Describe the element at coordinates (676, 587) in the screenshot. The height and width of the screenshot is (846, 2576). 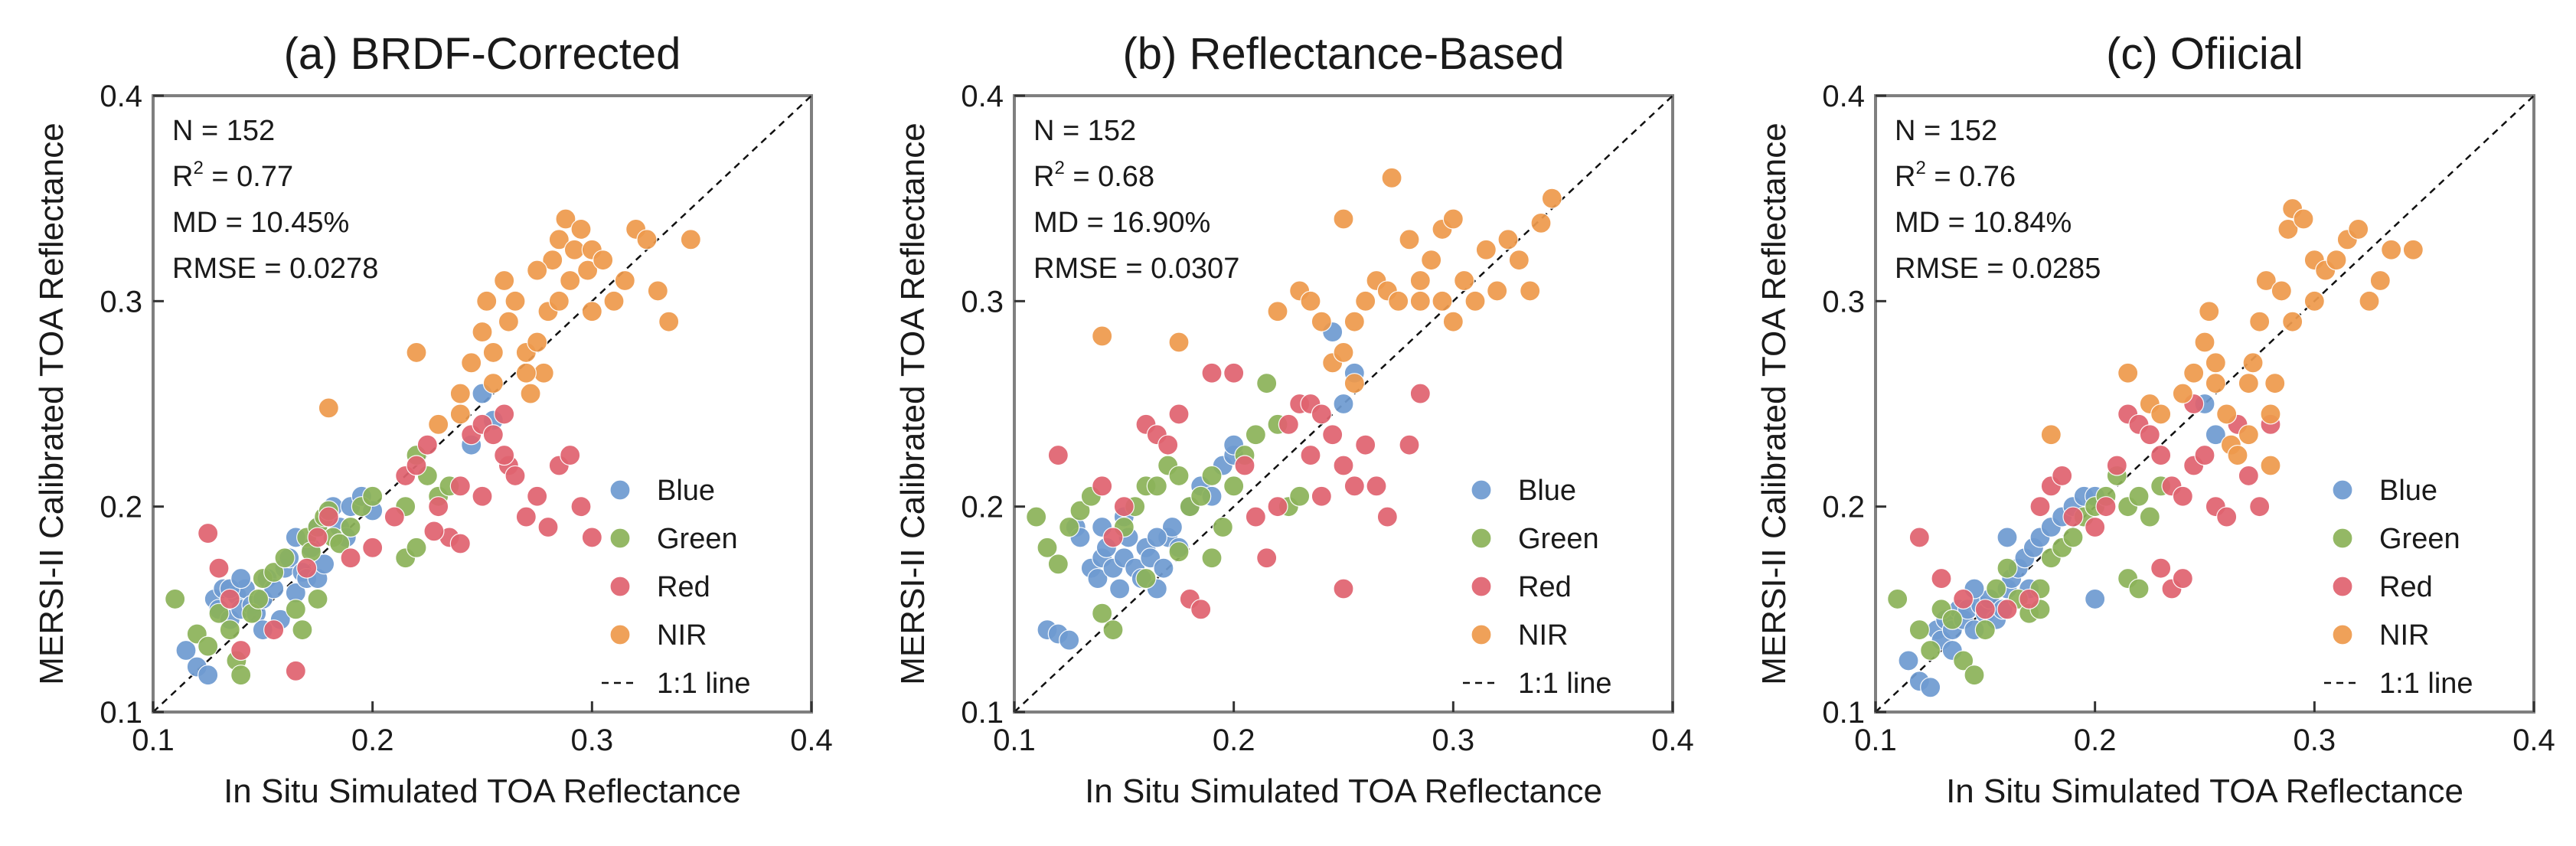
I see `legend: Blue Green Red NIR 1:1 line` at that location.